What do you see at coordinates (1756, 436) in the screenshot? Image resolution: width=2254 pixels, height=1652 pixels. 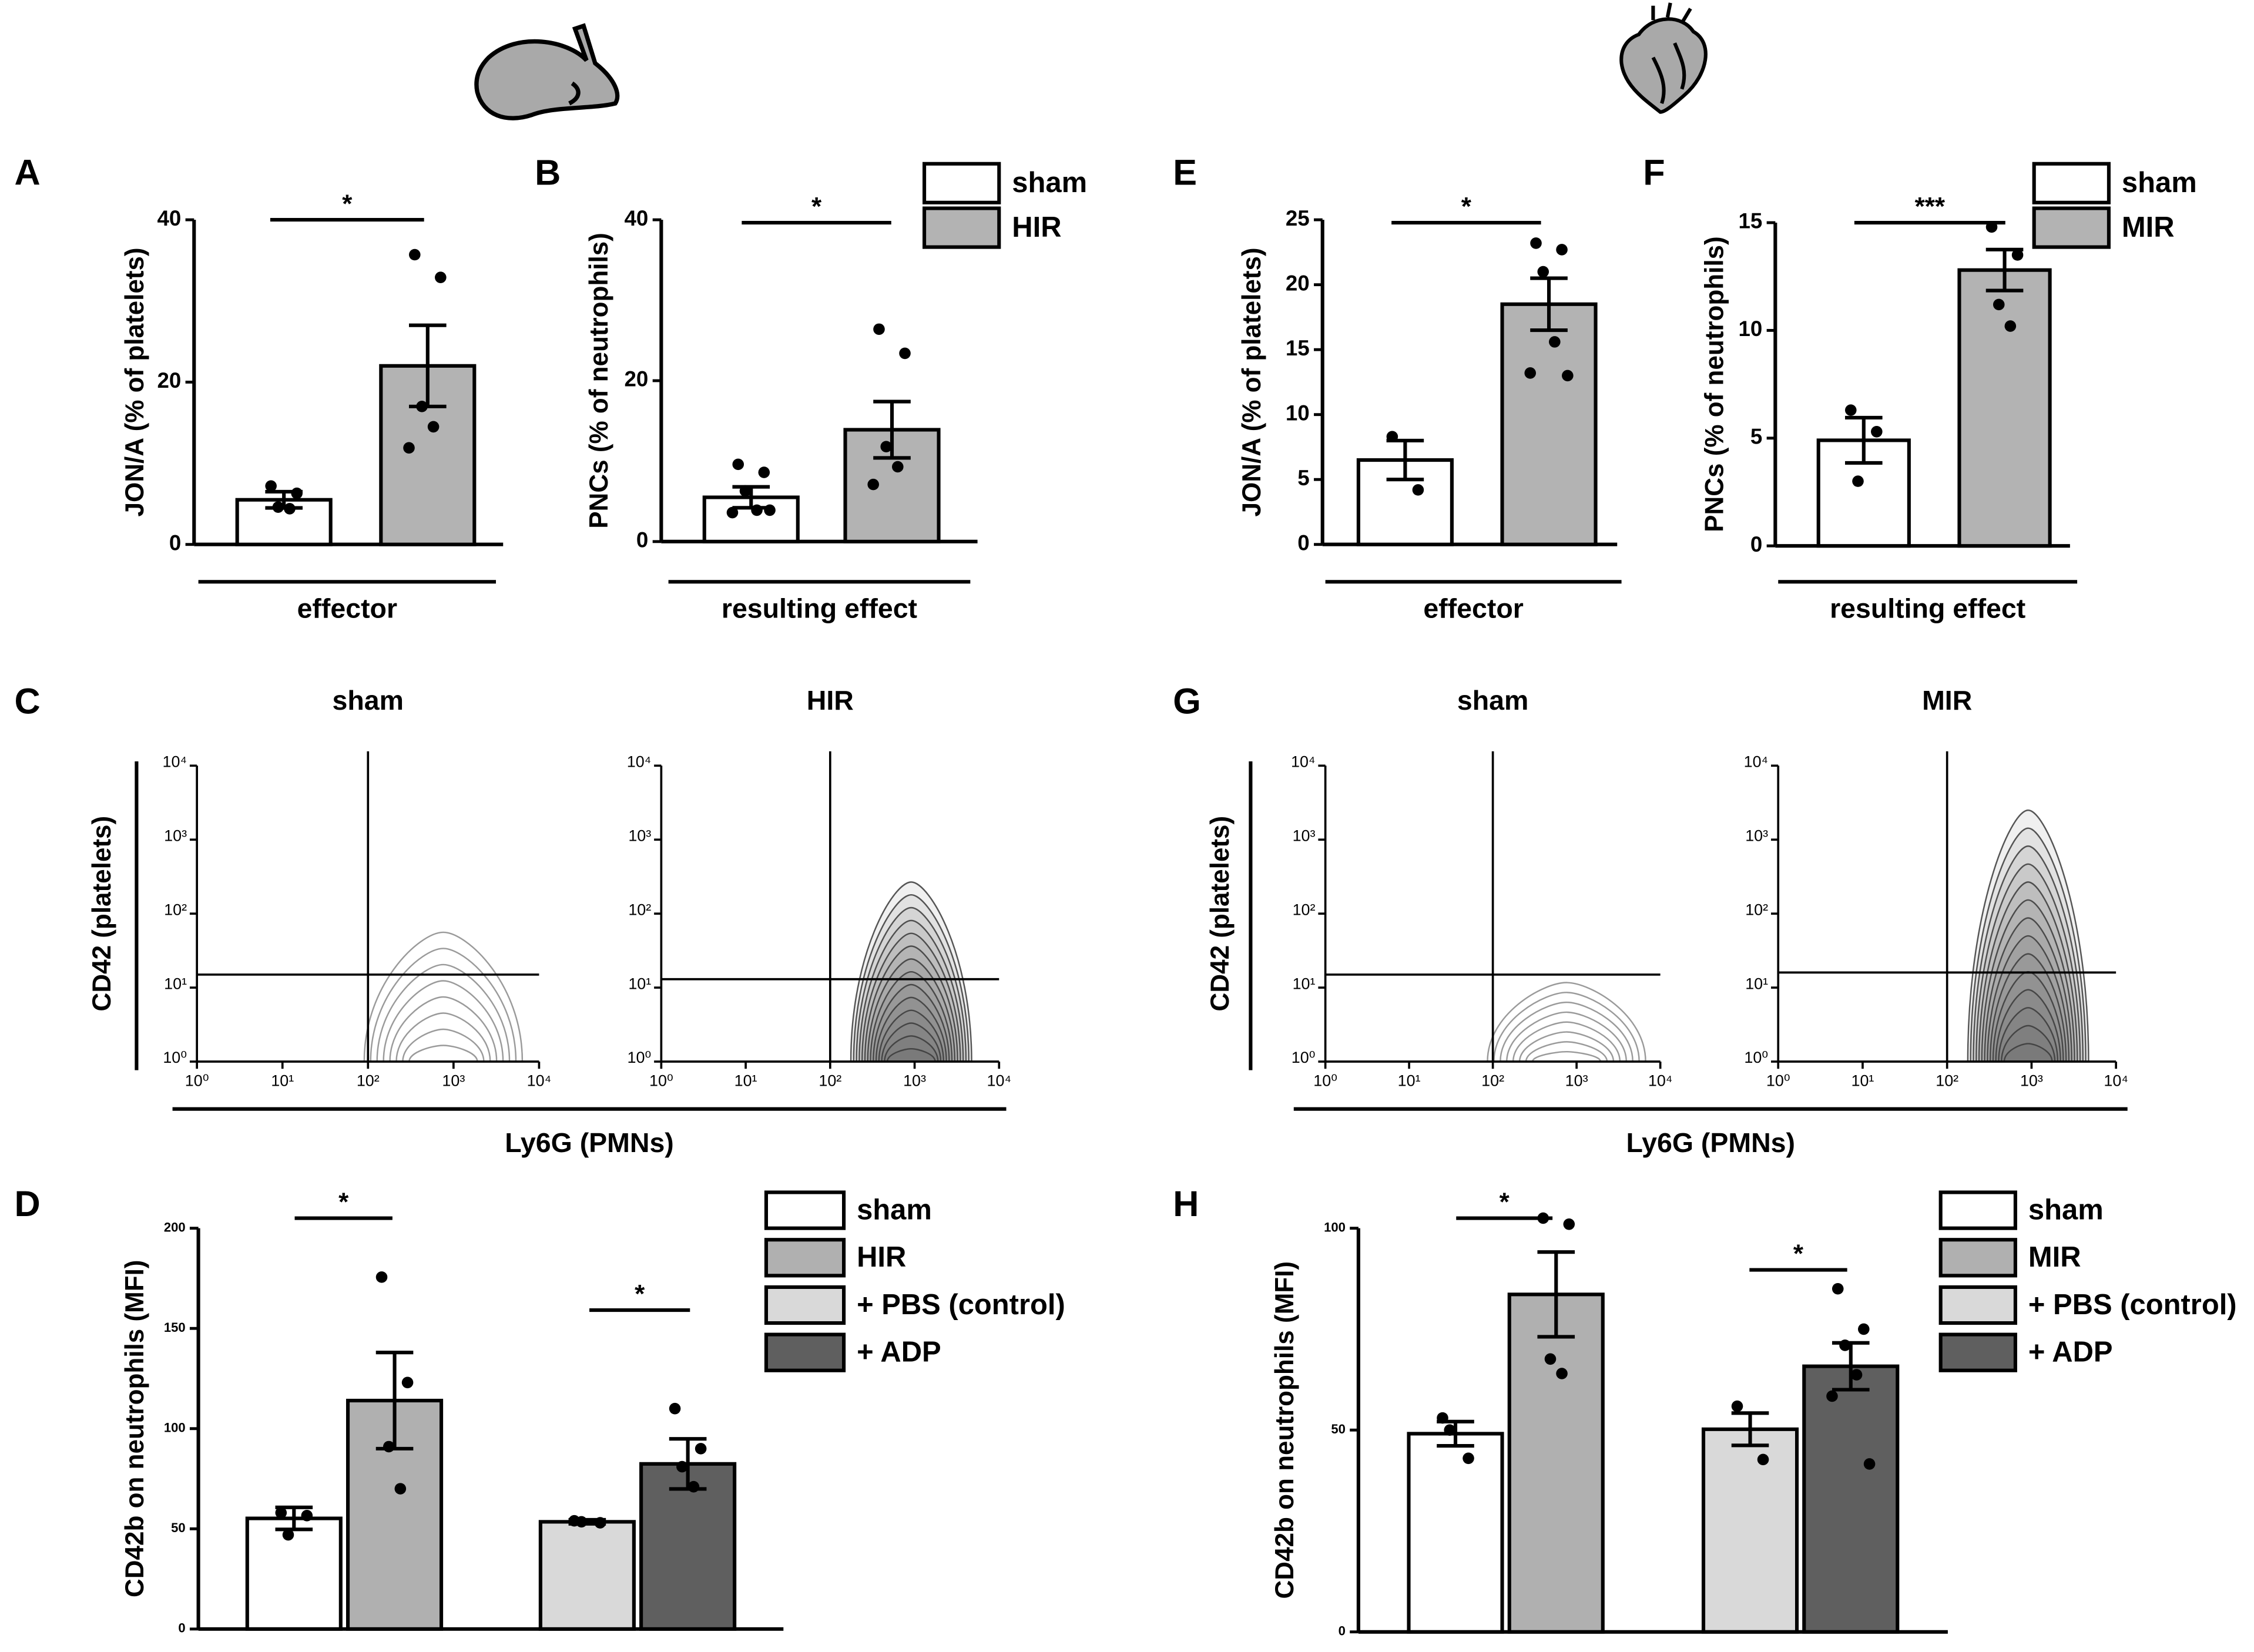 I see `y-tick-label: 5` at bounding box center [1756, 436].